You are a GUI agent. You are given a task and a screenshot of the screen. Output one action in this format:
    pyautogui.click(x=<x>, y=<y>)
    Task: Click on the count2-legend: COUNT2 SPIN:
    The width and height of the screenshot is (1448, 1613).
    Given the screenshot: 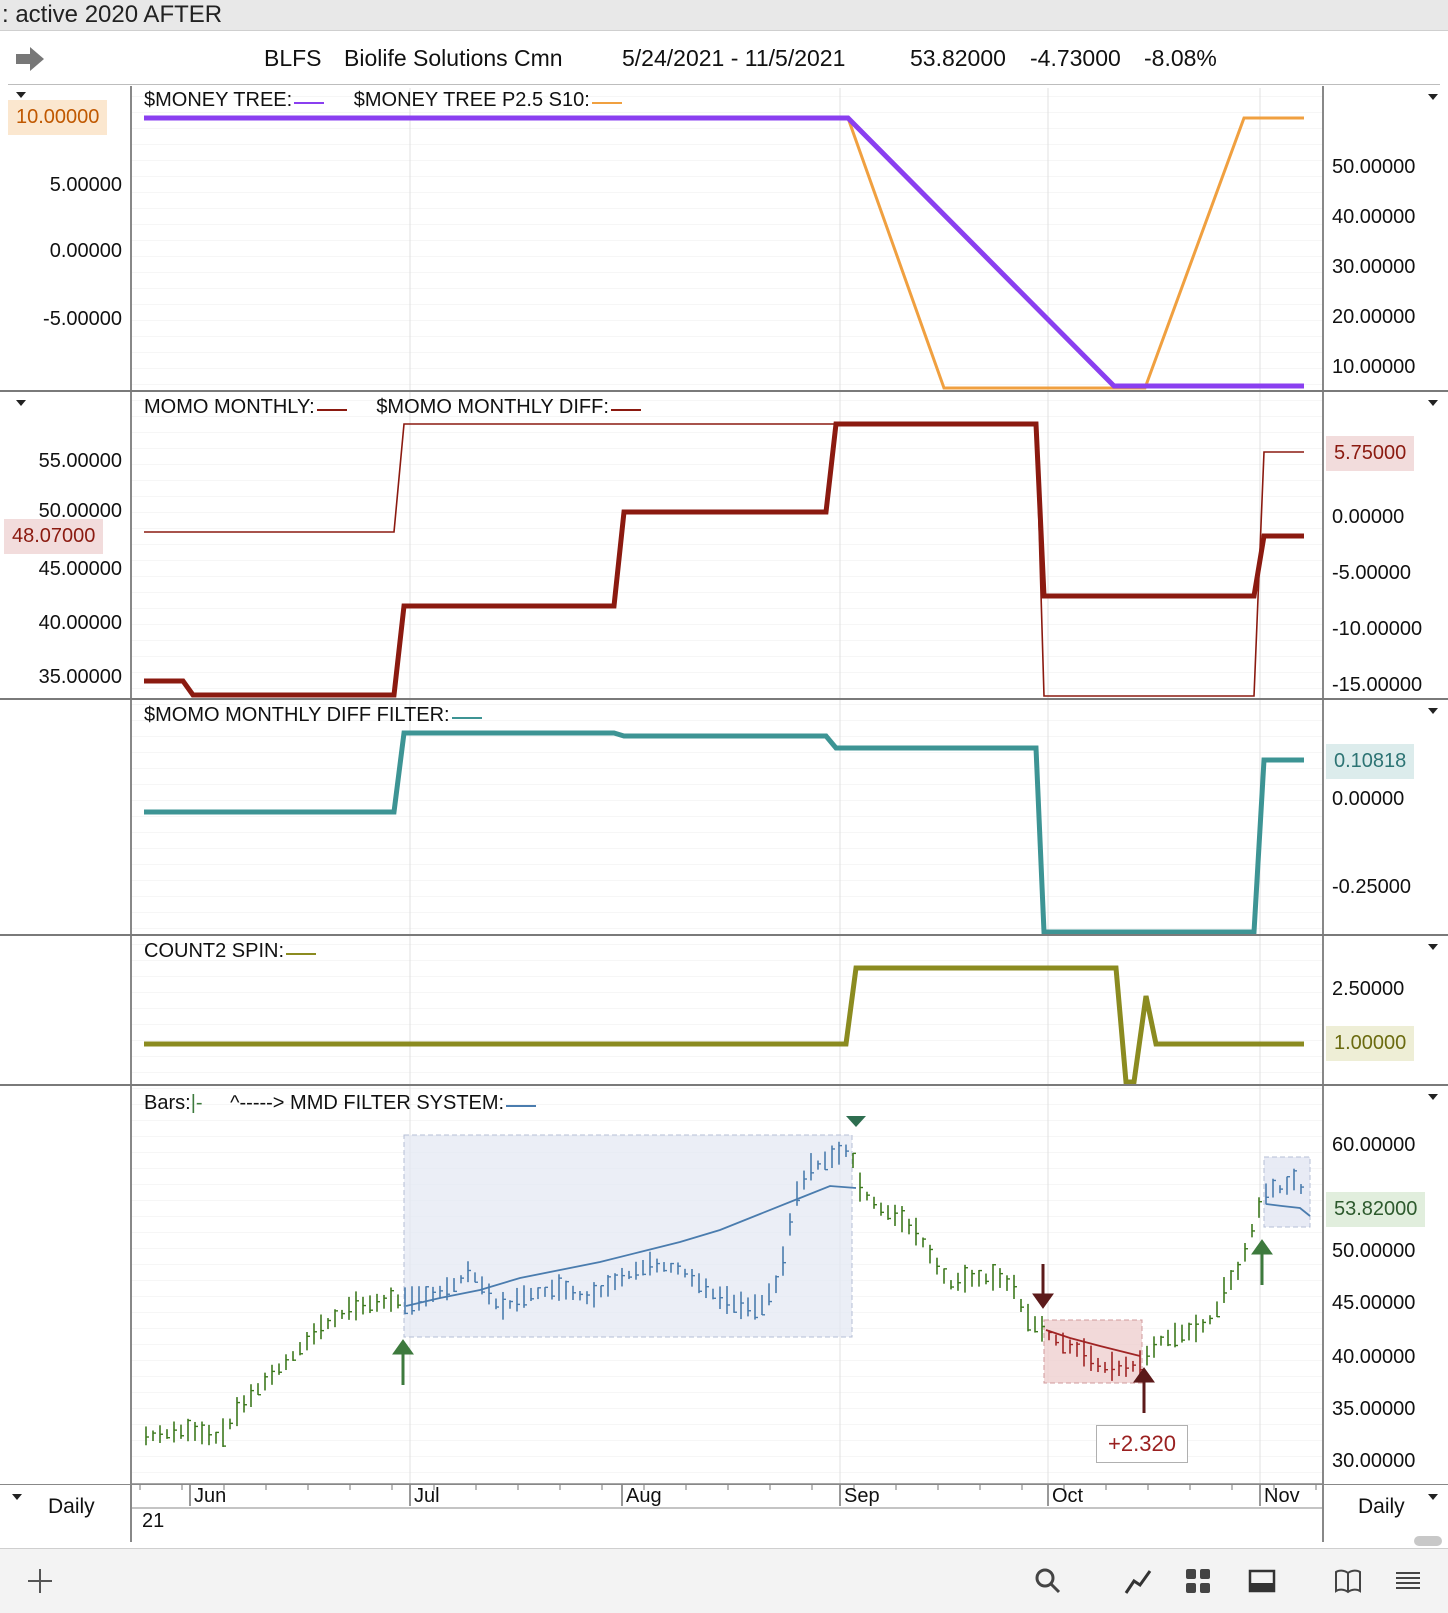 What is the action you would take?
    pyautogui.click(x=230, y=951)
    